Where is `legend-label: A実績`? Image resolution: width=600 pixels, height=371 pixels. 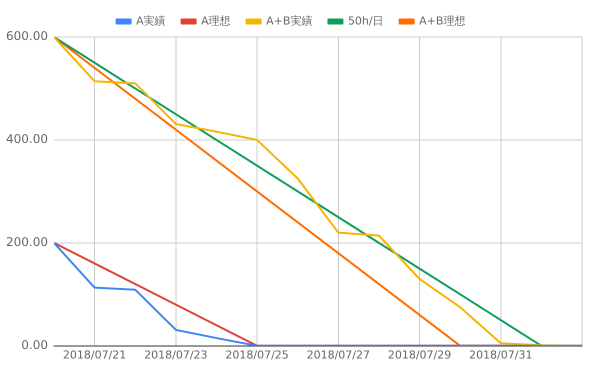
legend-label: A実績 is located at coordinates (151, 21).